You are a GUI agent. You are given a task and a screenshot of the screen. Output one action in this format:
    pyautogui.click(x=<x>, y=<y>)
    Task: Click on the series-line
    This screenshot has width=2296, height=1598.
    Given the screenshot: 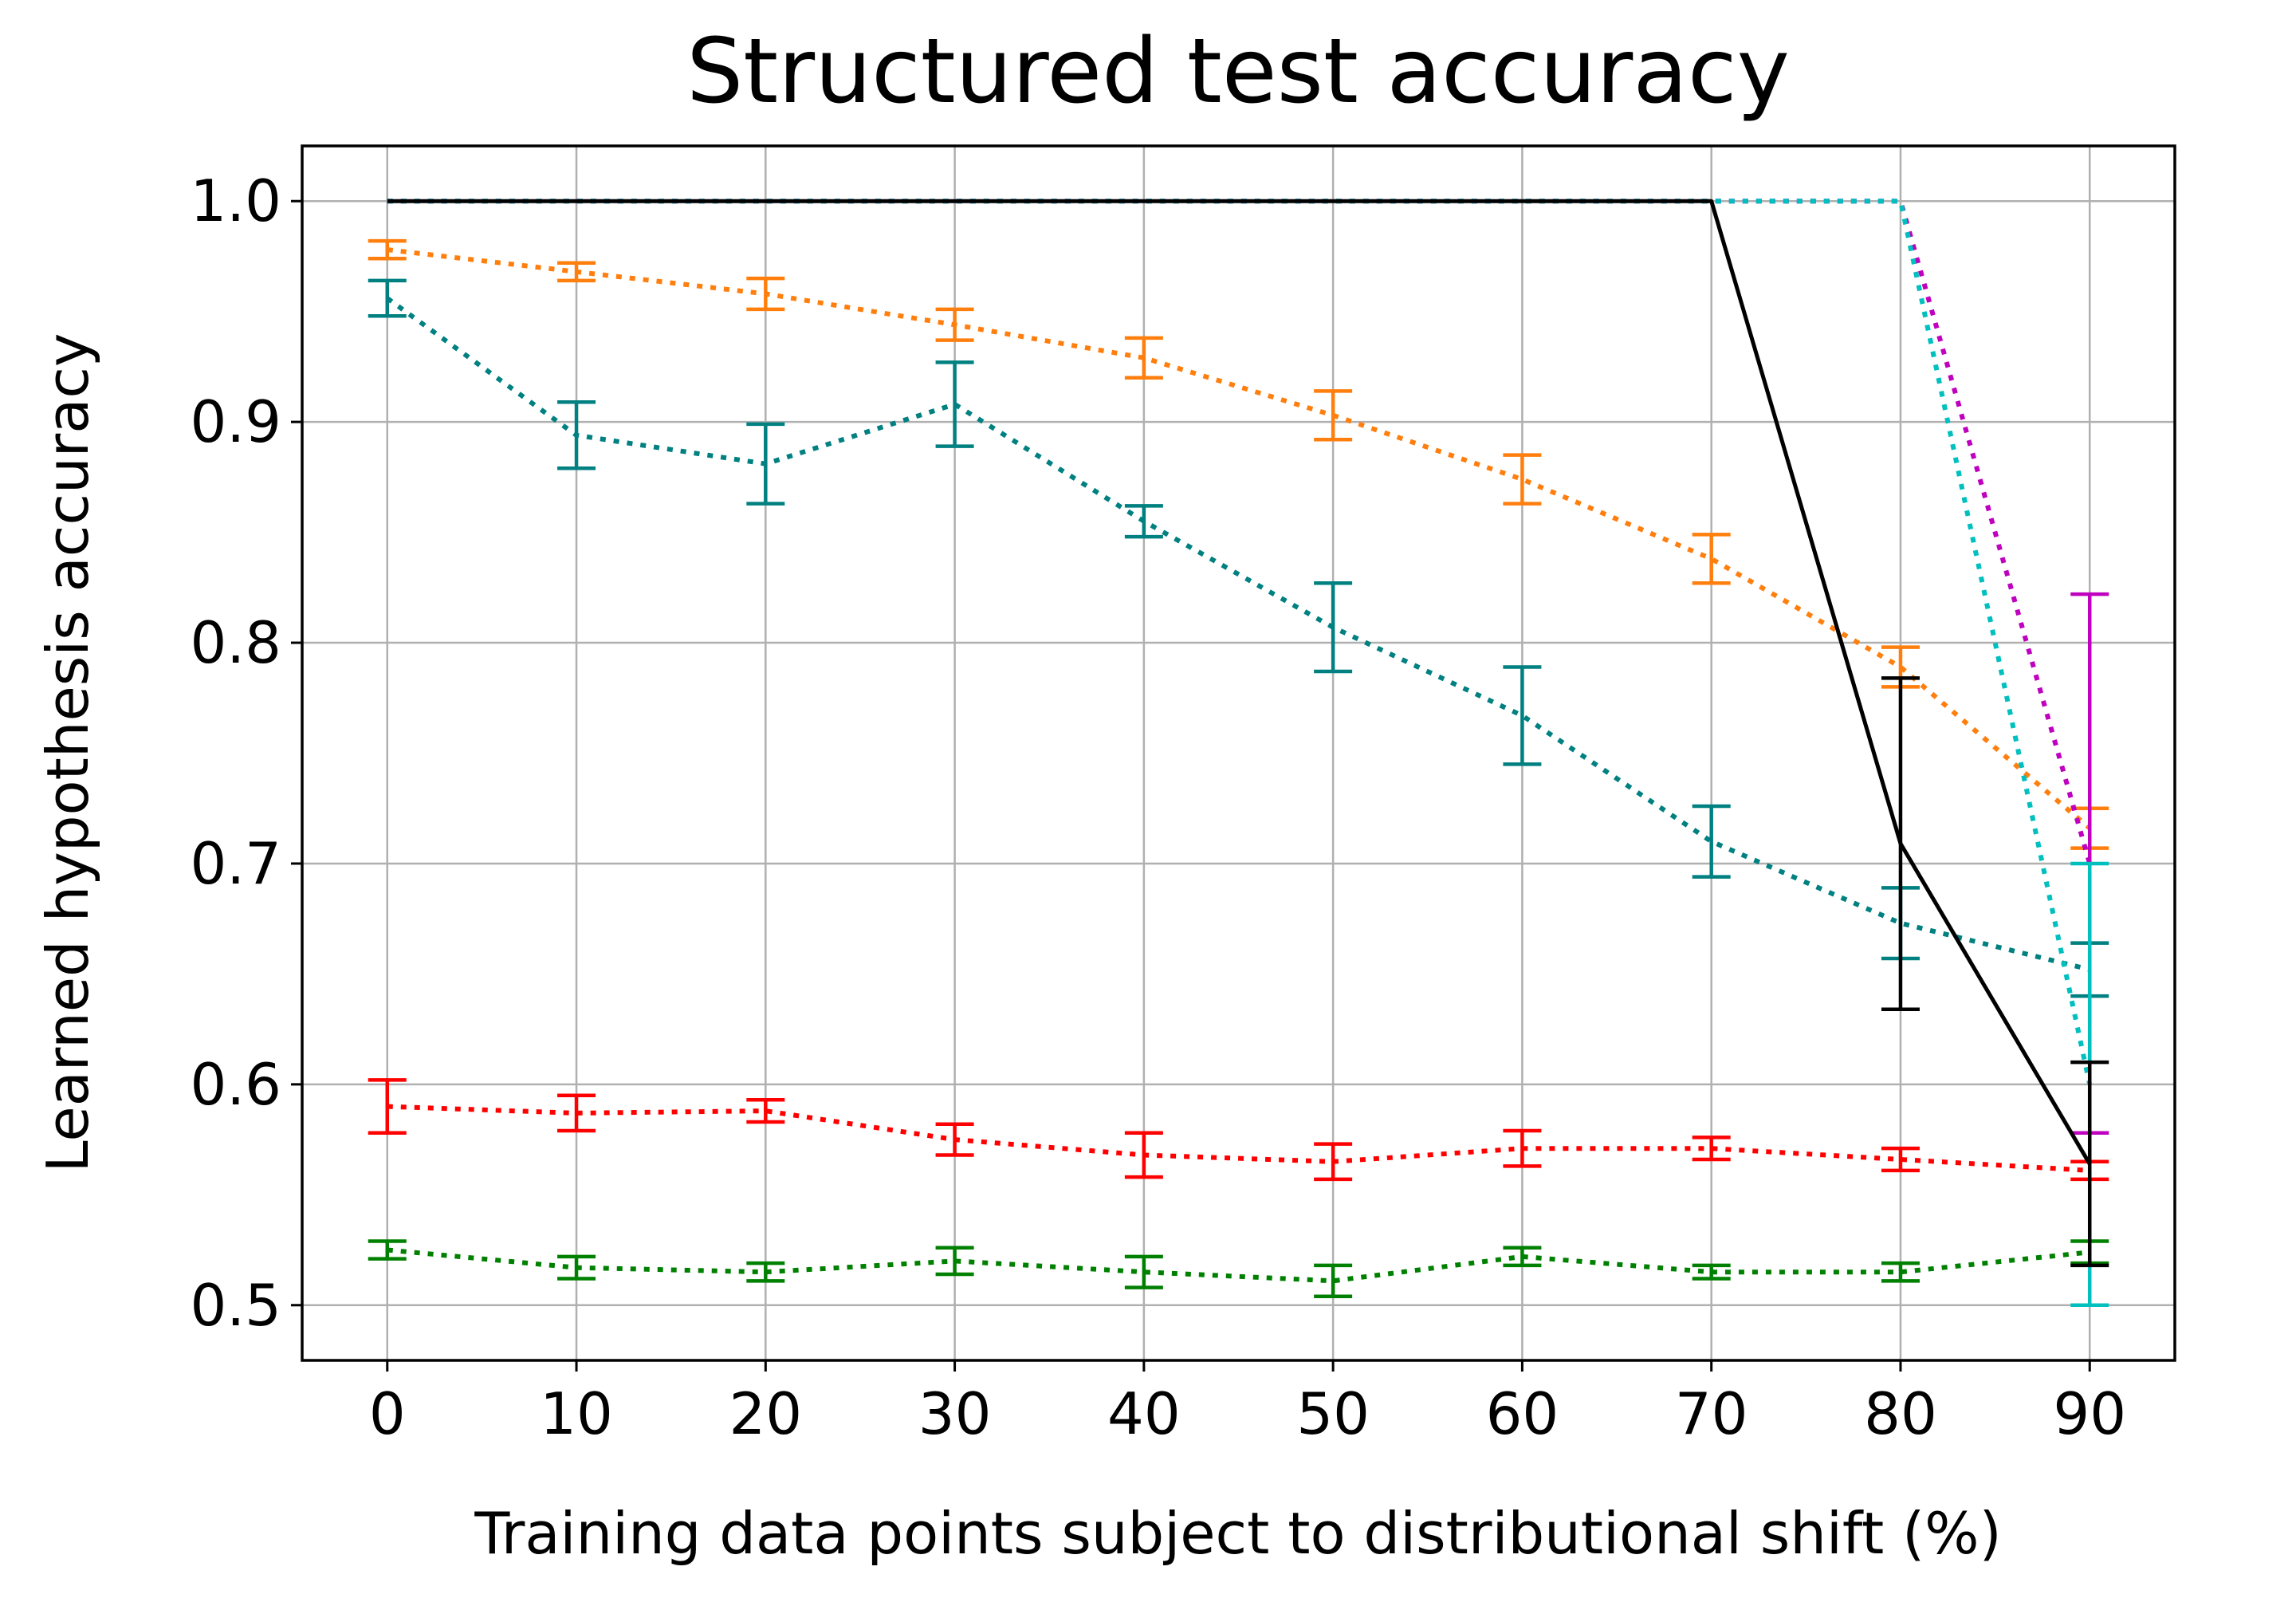 What is the action you would take?
    pyautogui.click(x=1238, y=1138)
    